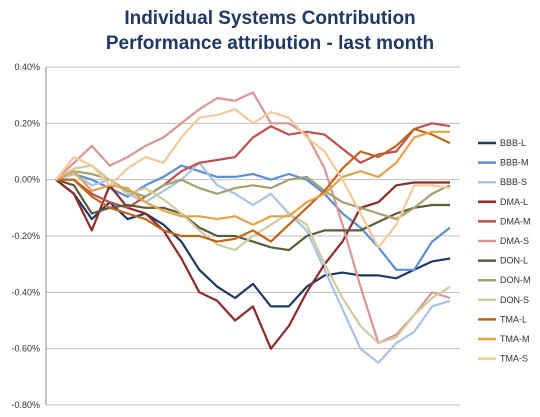 The width and height of the screenshot is (540, 417). I want to click on y-tick-label: -0.40%, so click(25, 292).